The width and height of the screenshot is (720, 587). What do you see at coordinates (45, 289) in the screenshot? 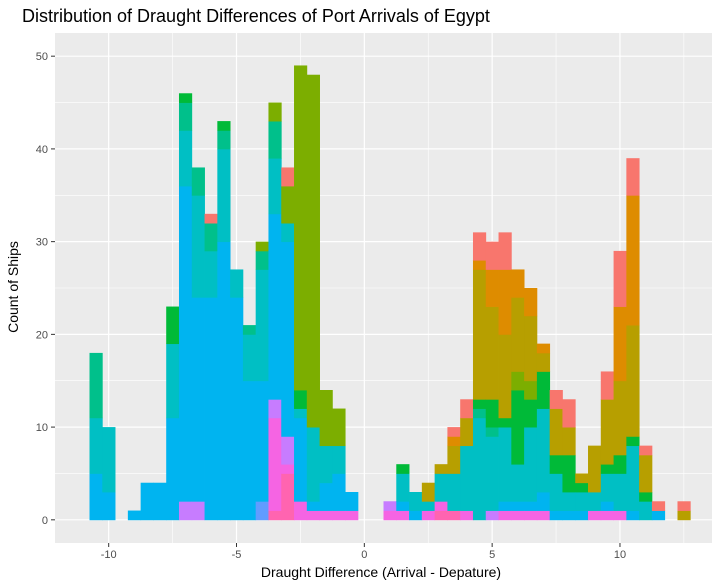
I see `y-axis: 0 10 20 30 40 50` at bounding box center [45, 289].